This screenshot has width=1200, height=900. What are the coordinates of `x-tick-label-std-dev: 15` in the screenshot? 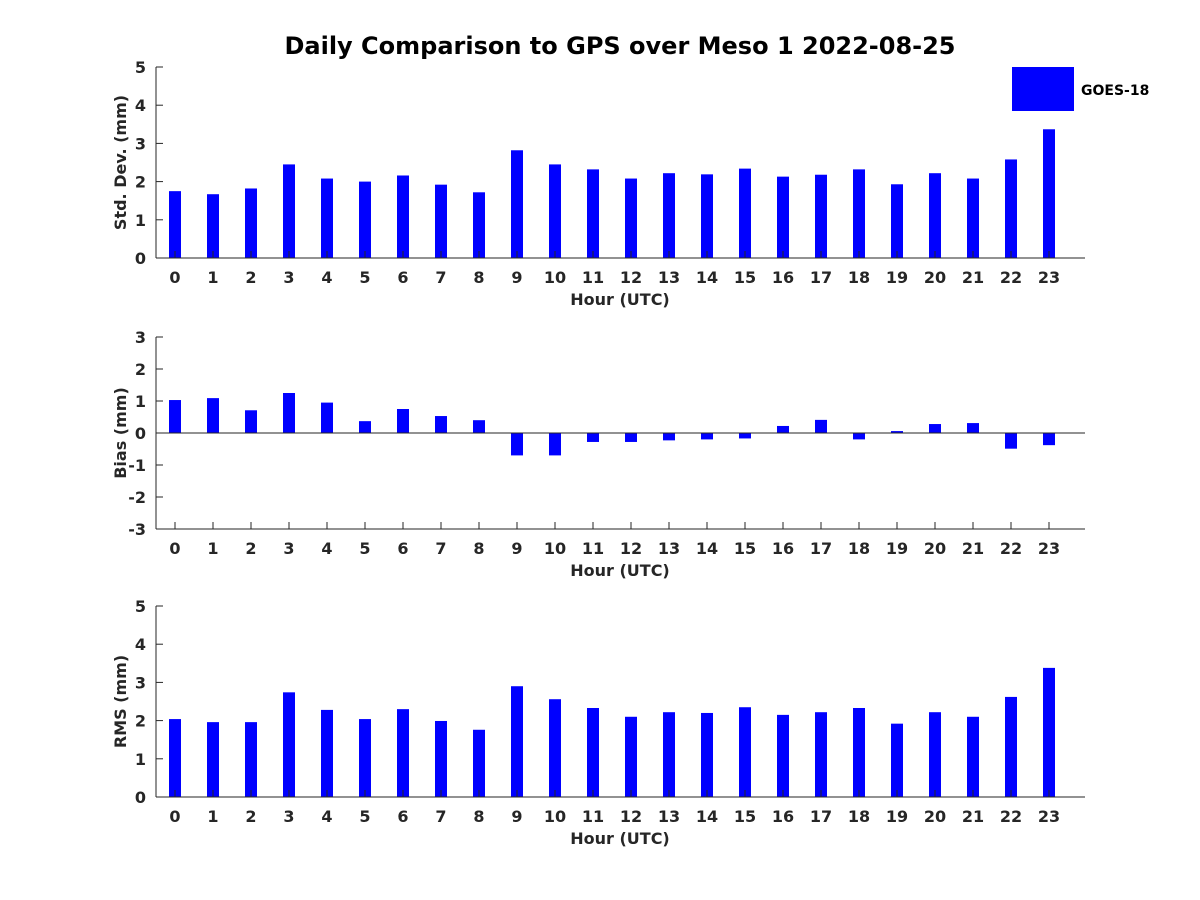 It's located at (745, 277).